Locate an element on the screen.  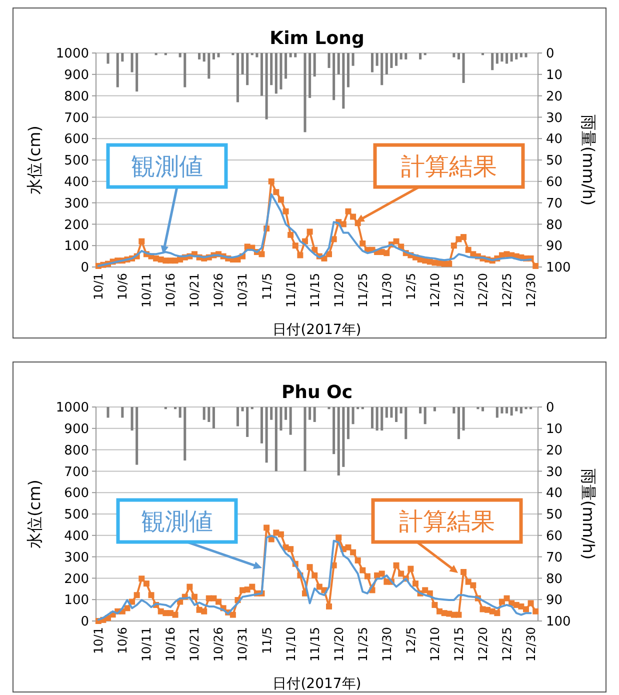
y-tick-label: 800 is located at coordinates (76, 450).